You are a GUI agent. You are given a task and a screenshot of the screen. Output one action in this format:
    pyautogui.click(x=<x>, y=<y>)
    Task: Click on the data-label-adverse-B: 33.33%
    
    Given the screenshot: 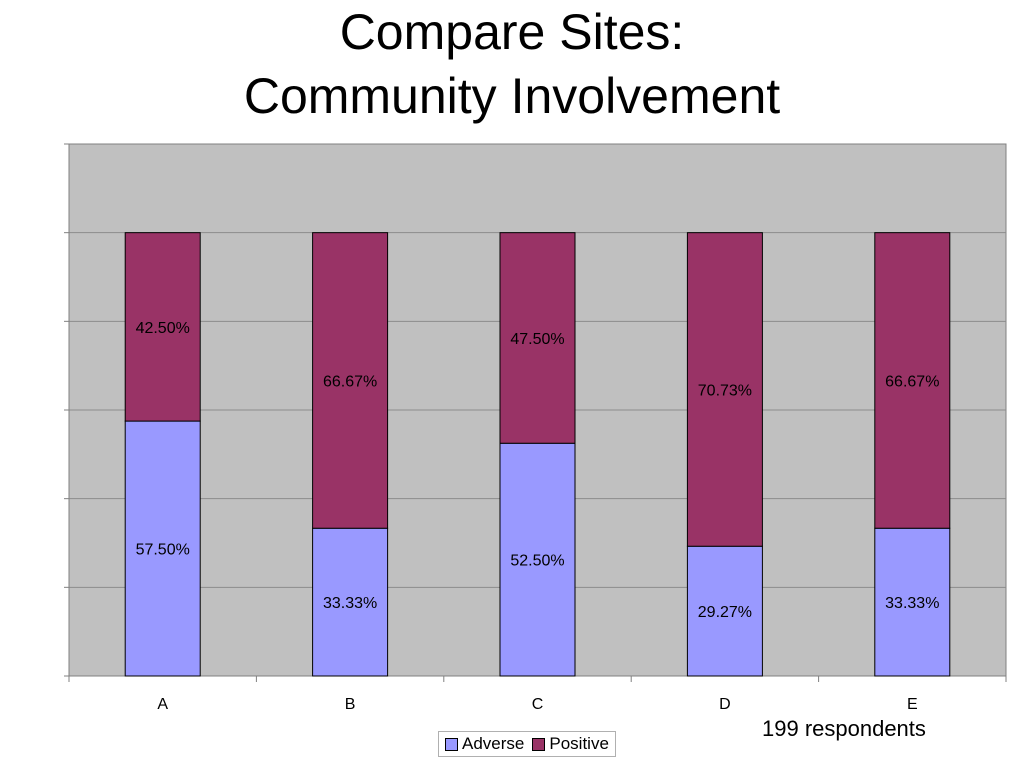 What is the action you would take?
    pyautogui.click(x=350, y=603)
    